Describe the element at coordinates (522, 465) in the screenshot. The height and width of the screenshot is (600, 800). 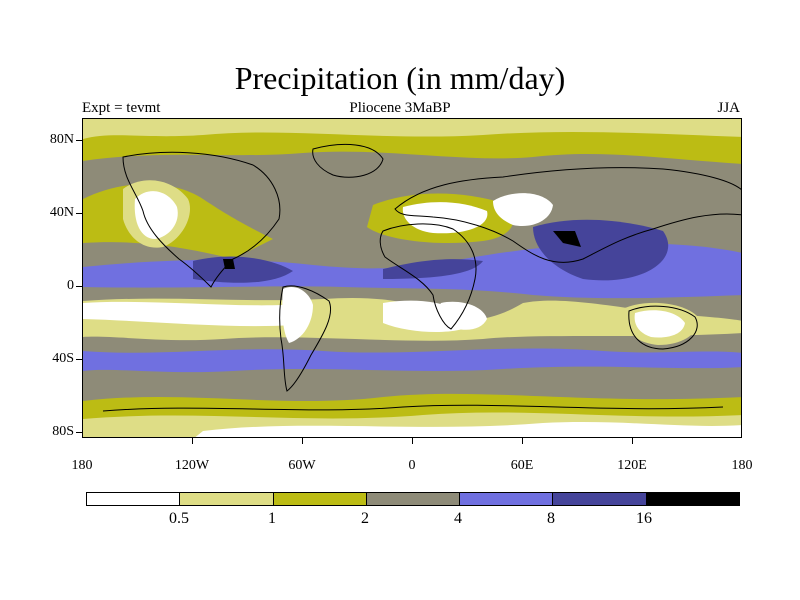
I see `lon-label-60e: 60E` at that location.